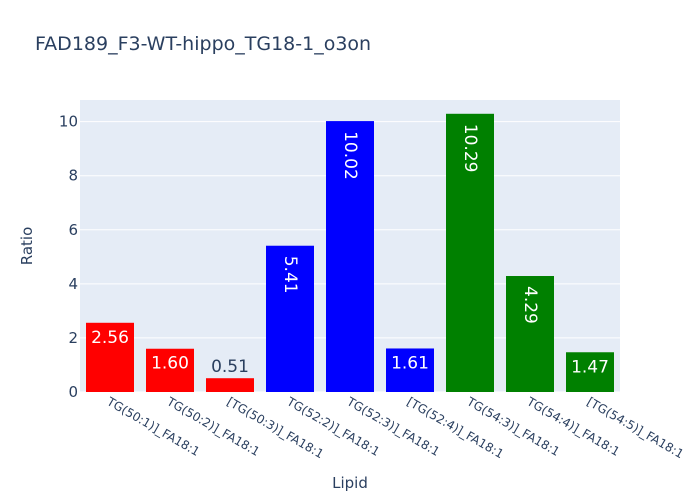 This screenshot has height=500, width=700. I want to click on bar-value-label: 1.61, so click(410, 363).